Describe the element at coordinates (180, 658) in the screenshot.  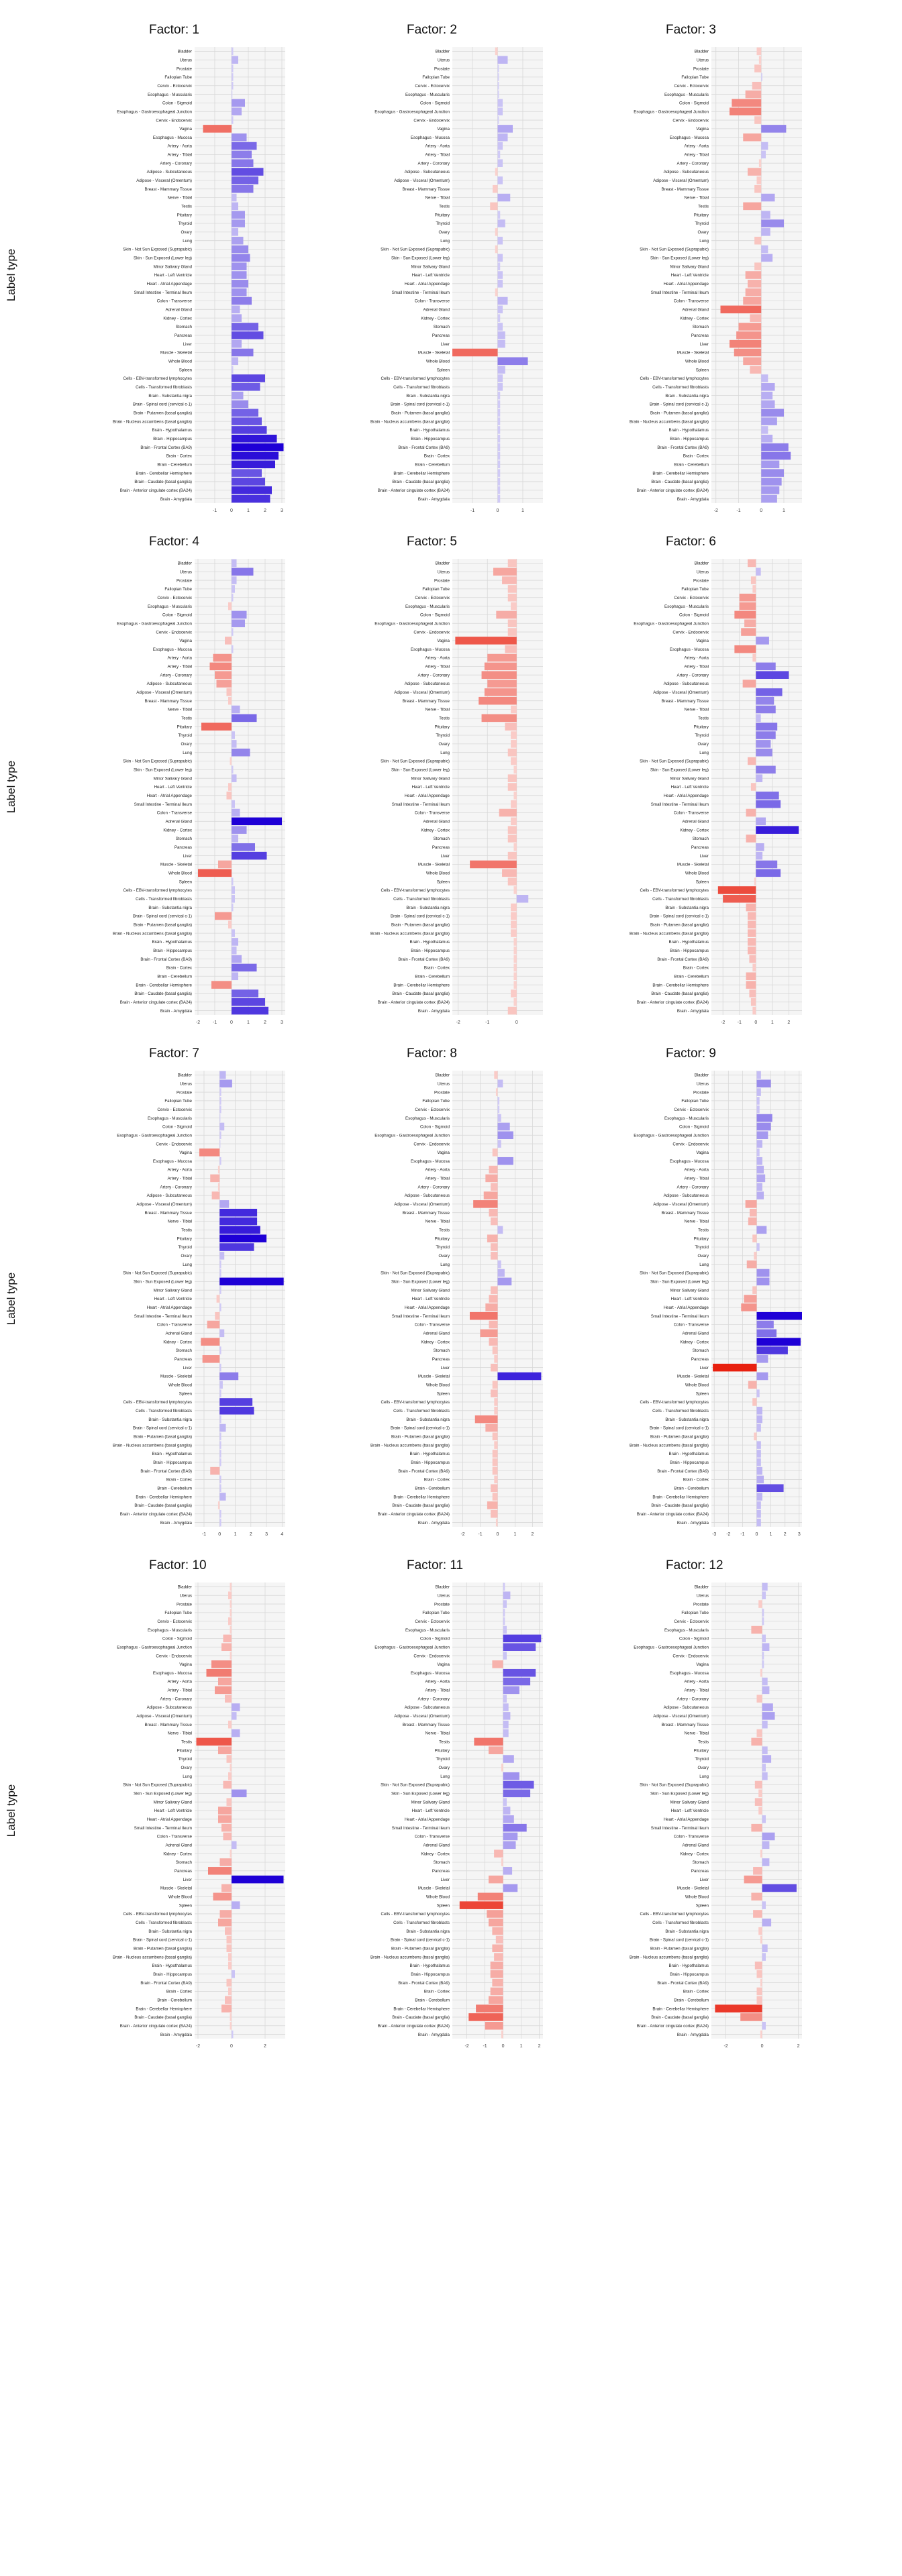
I see `tissue-tick-label: Artery - Aorta` at that location.